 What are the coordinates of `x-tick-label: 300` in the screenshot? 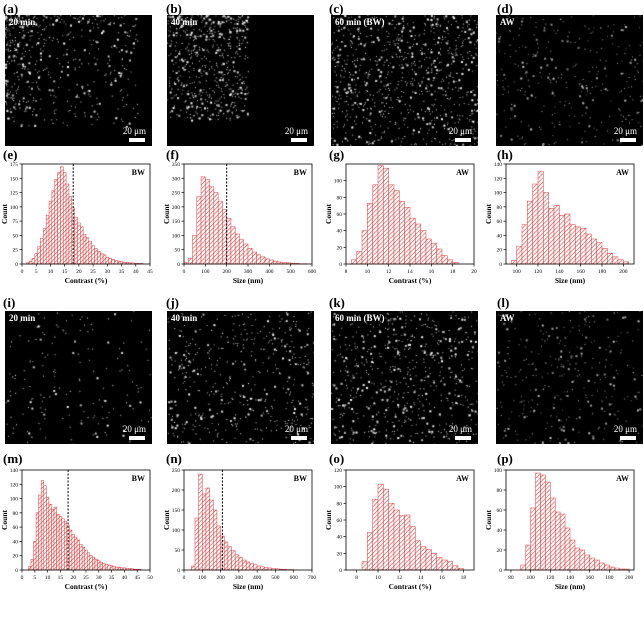 It's located at (248, 272).